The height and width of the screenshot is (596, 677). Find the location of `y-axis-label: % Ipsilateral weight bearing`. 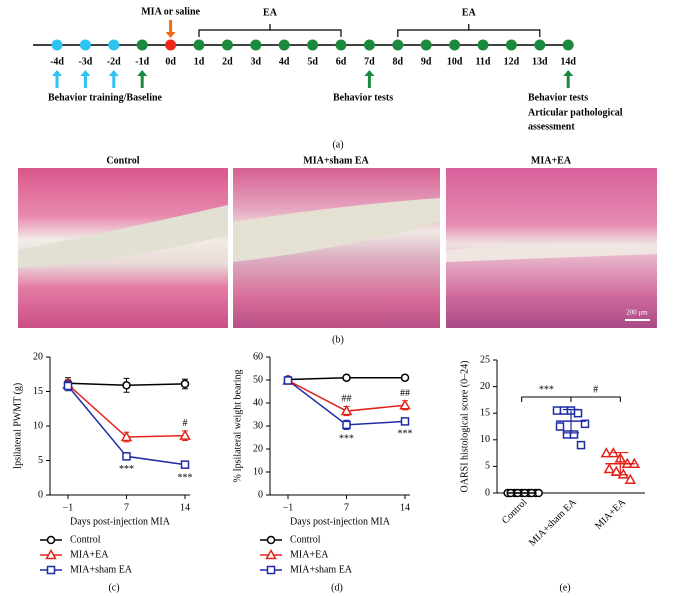

y-axis-label: % Ipsilateral weight bearing is located at coordinates (237, 425).